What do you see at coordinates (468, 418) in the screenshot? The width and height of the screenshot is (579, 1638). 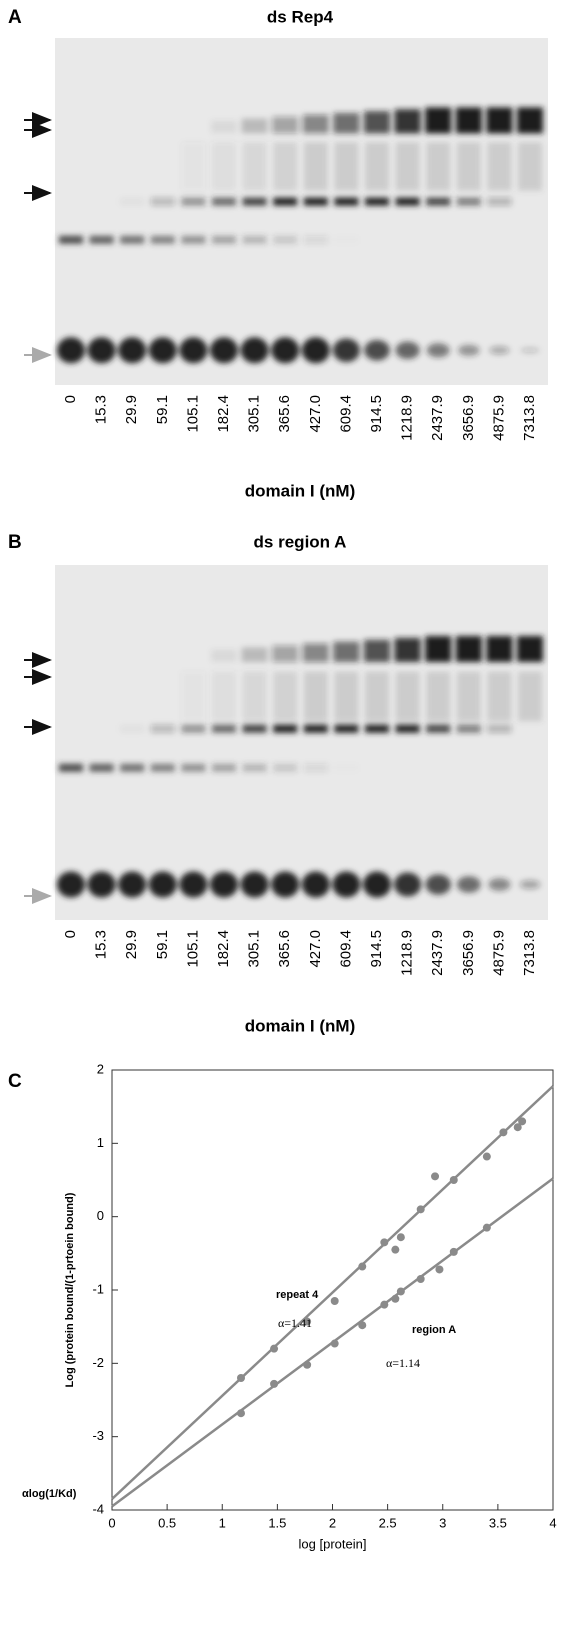 I see `lane-label: 3656.9` at bounding box center [468, 418].